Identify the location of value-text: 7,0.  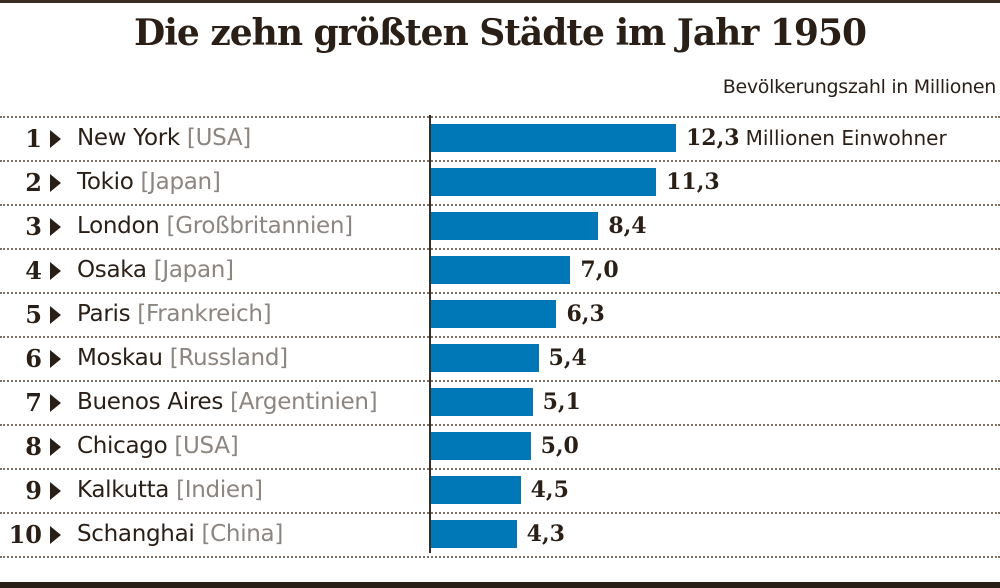
(599, 270).